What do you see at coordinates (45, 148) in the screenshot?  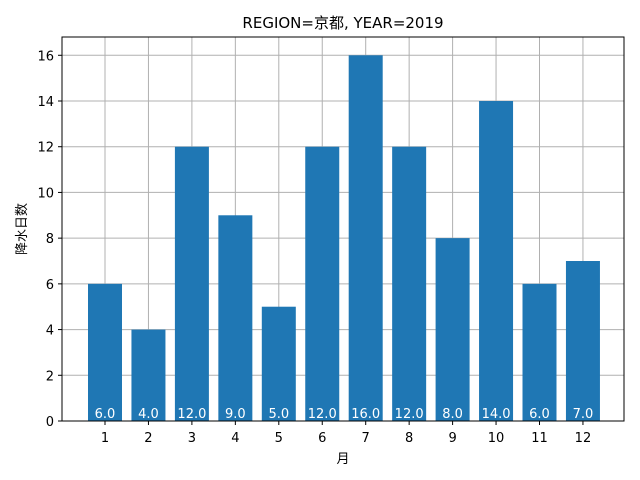 I see `y-tick-label: 12` at bounding box center [45, 148].